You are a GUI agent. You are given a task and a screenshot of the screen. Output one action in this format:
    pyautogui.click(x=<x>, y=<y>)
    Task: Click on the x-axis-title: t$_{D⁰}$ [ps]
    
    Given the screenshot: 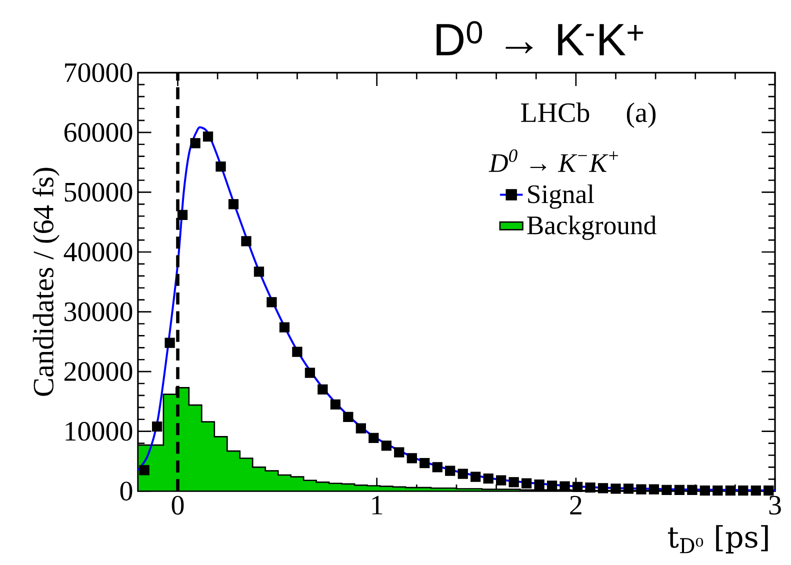 What is the action you would take?
    pyautogui.click(x=718, y=539)
    